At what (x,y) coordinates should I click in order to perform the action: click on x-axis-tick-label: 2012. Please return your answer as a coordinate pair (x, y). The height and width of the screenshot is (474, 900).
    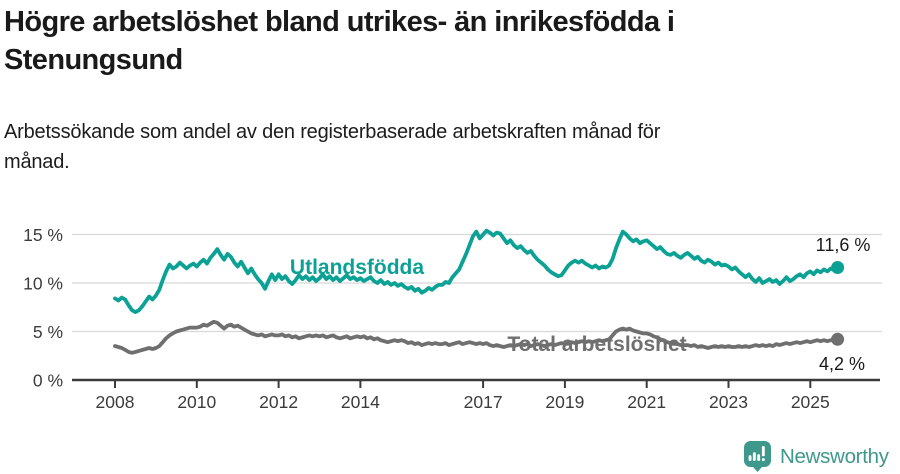
    Looking at the image, I should click on (278, 402).